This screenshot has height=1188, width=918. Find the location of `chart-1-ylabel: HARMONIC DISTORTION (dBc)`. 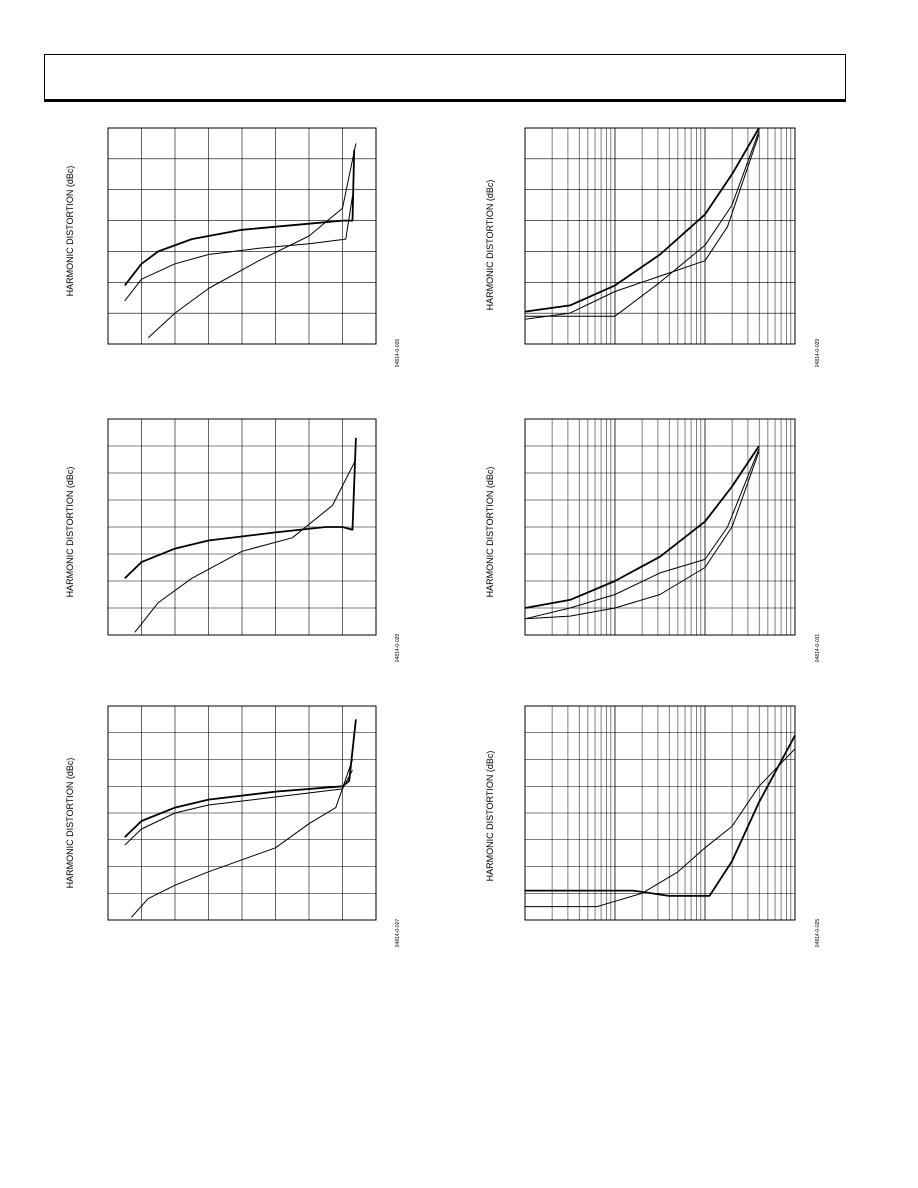

chart-1-ylabel: HARMONIC DISTORTION (dBc) is located at coordinates (70, 231).